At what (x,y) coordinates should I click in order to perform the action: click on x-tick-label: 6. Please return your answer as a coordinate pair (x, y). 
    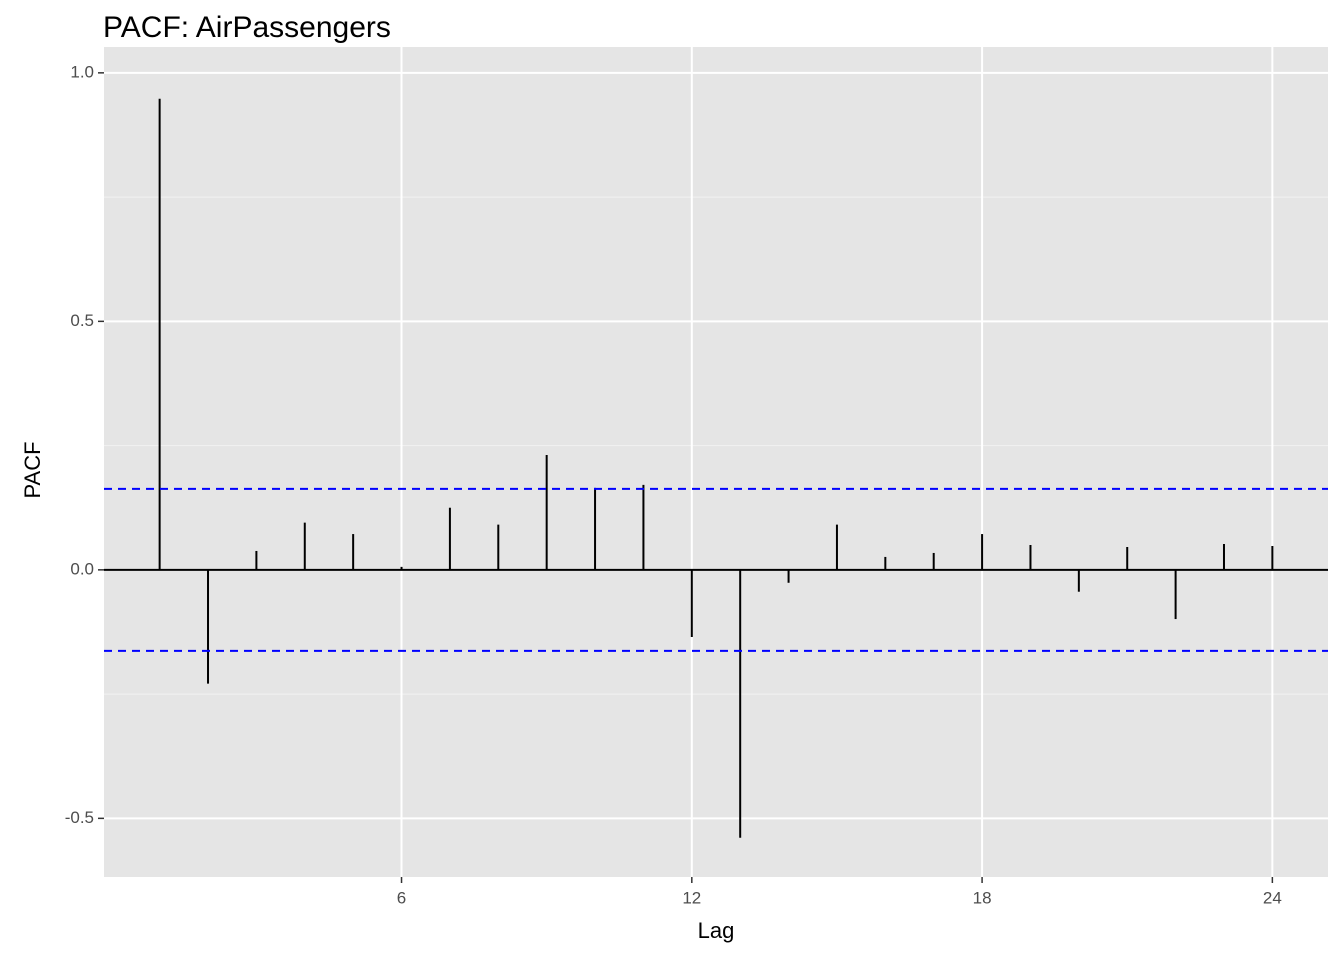
    Looking at the image, I should click on (401, 897).